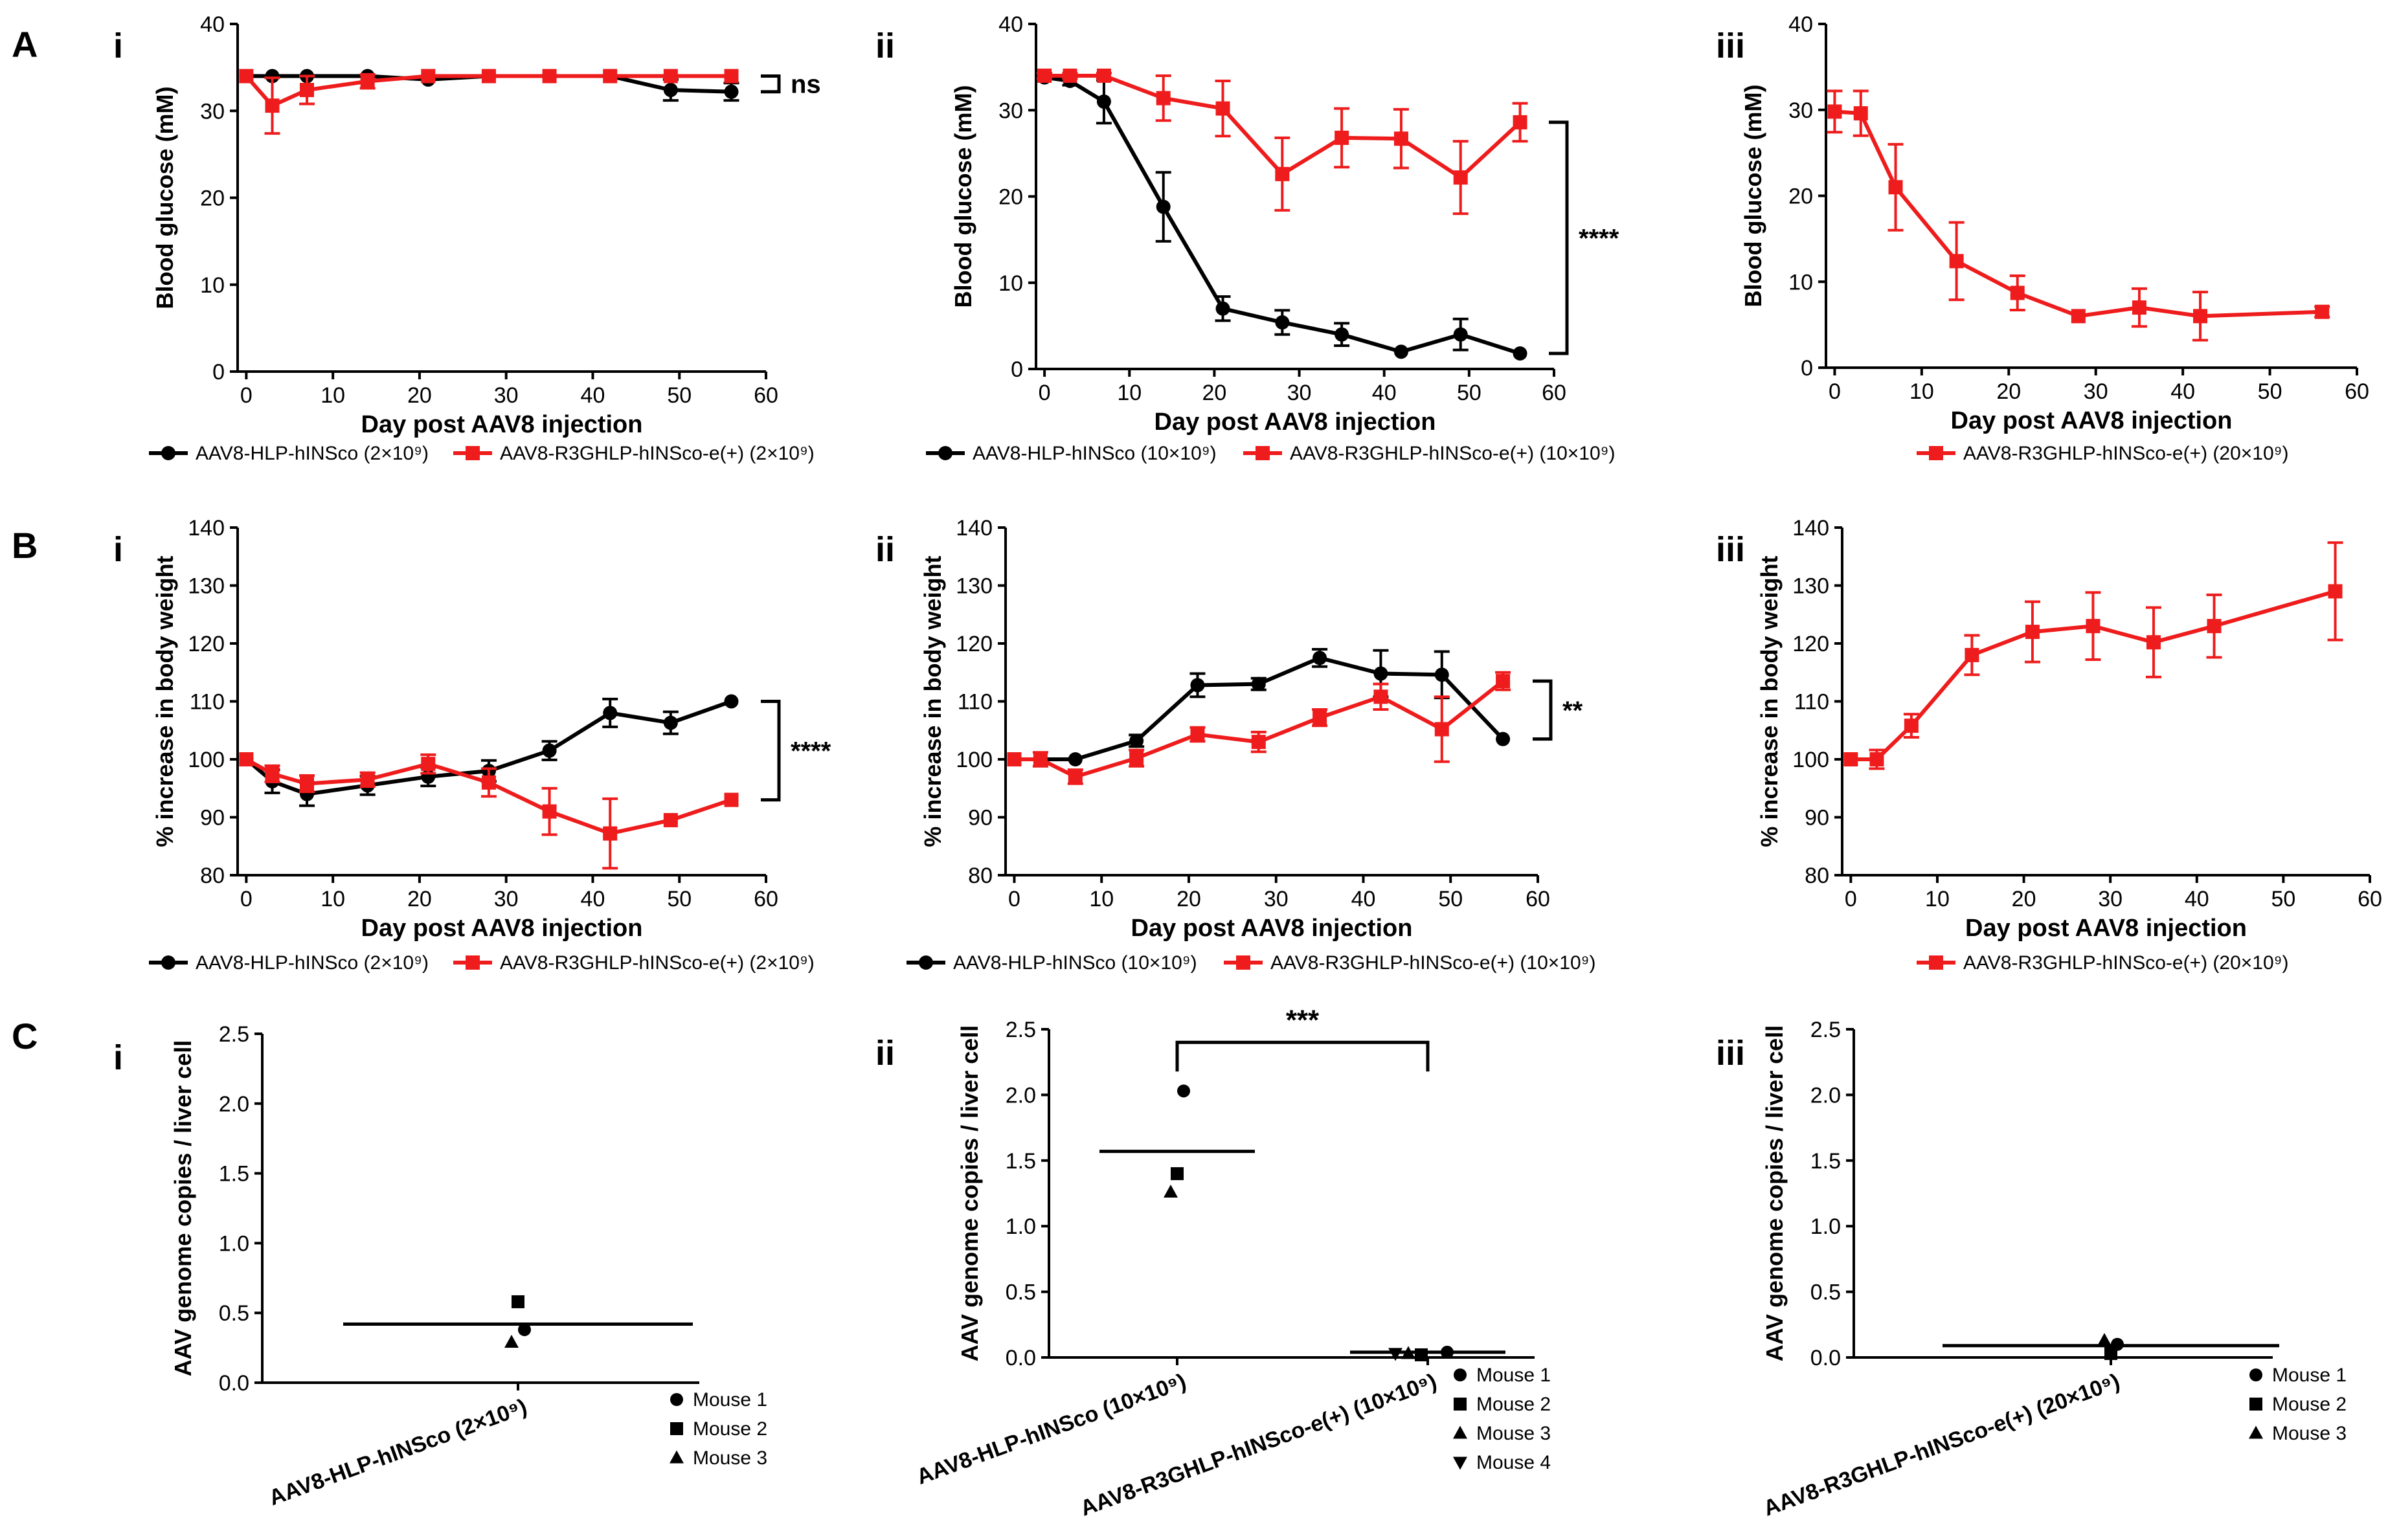 This screenshot has height=1540, width=2388. Describe the element at coordinates (1513, 1463) in the screenshot. I see `legend-label: Mouse 4` at that location.